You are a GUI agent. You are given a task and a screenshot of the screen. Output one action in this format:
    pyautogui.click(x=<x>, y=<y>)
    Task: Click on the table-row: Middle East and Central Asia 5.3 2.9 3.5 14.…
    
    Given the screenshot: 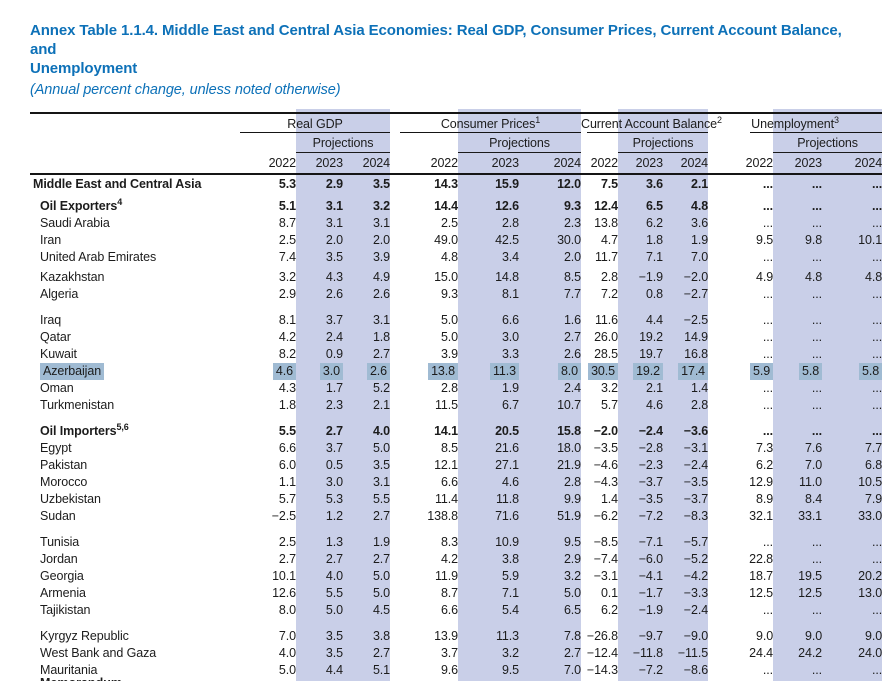 What is the action you would take?
    pyautogui.click(x=456, y=183)
    